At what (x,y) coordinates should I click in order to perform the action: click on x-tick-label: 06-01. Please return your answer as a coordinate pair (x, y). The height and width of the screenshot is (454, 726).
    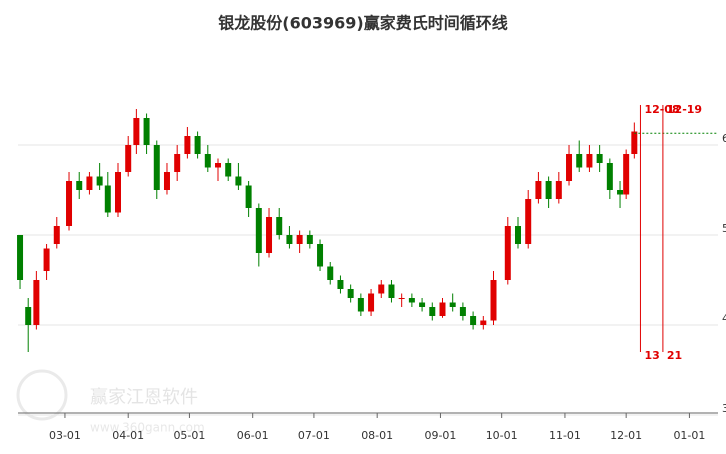
    Looking at the image, I should click on (253, 435).